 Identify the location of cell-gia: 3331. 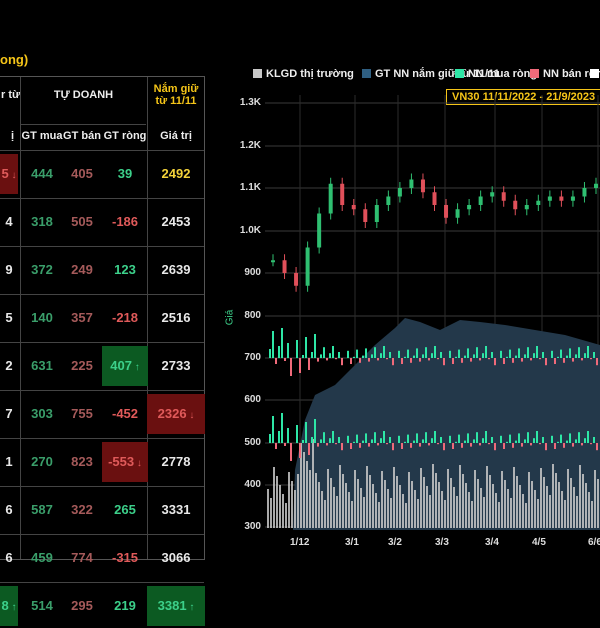
(176, 510).